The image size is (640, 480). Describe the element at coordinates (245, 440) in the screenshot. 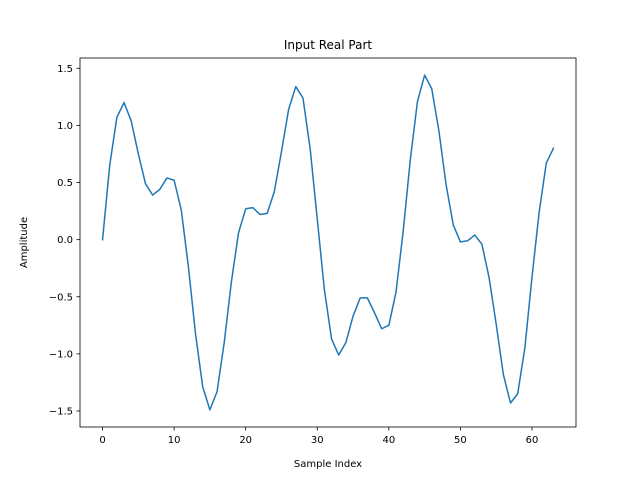

I see `x-tick-label: 20` at that location.